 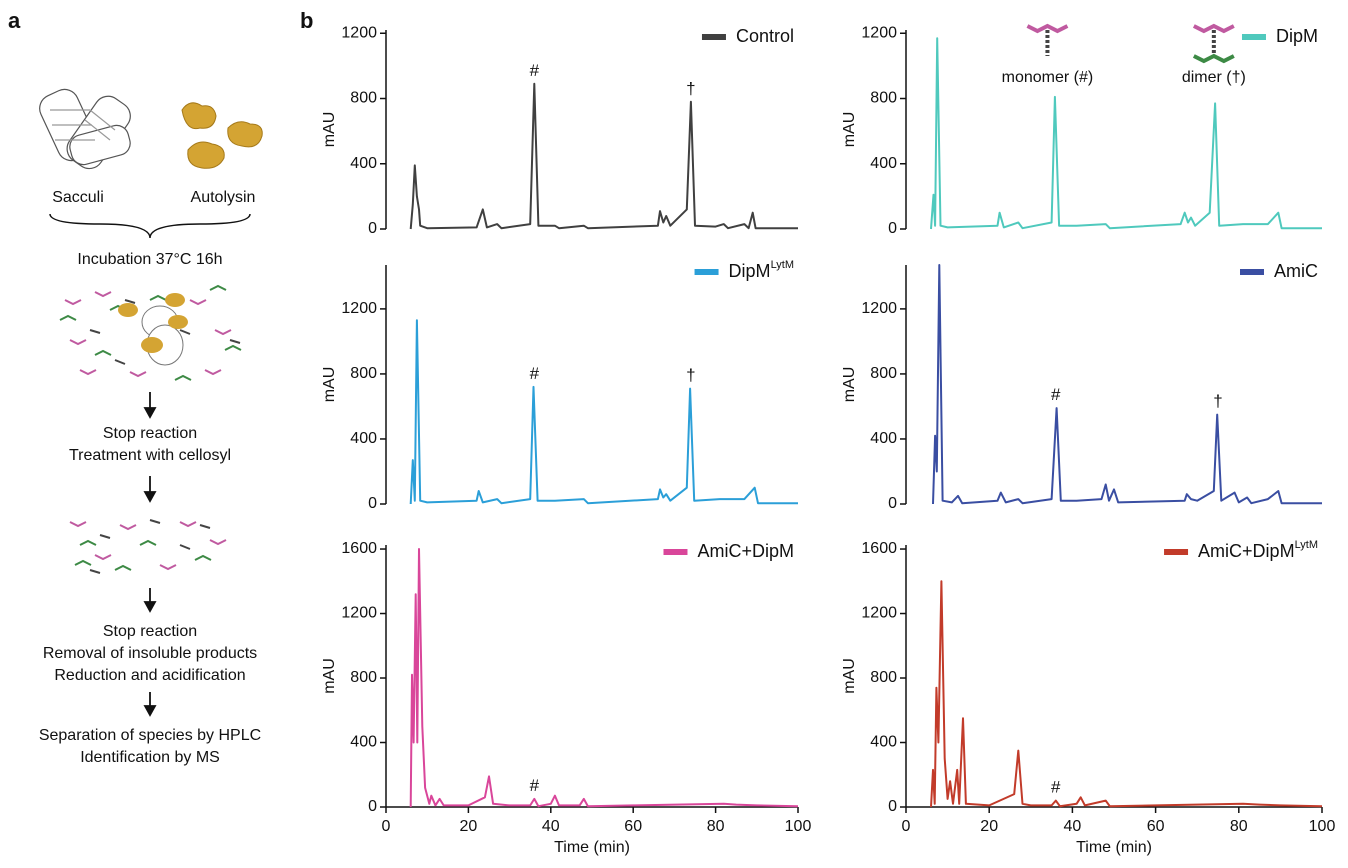 I want to click on legend-name: Control, so click(x=765, y=36).